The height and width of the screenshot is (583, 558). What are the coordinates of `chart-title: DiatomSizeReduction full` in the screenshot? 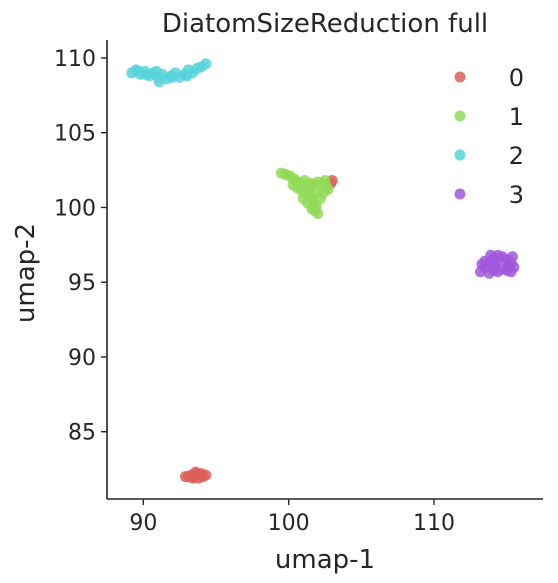 It's located at (325, 24).